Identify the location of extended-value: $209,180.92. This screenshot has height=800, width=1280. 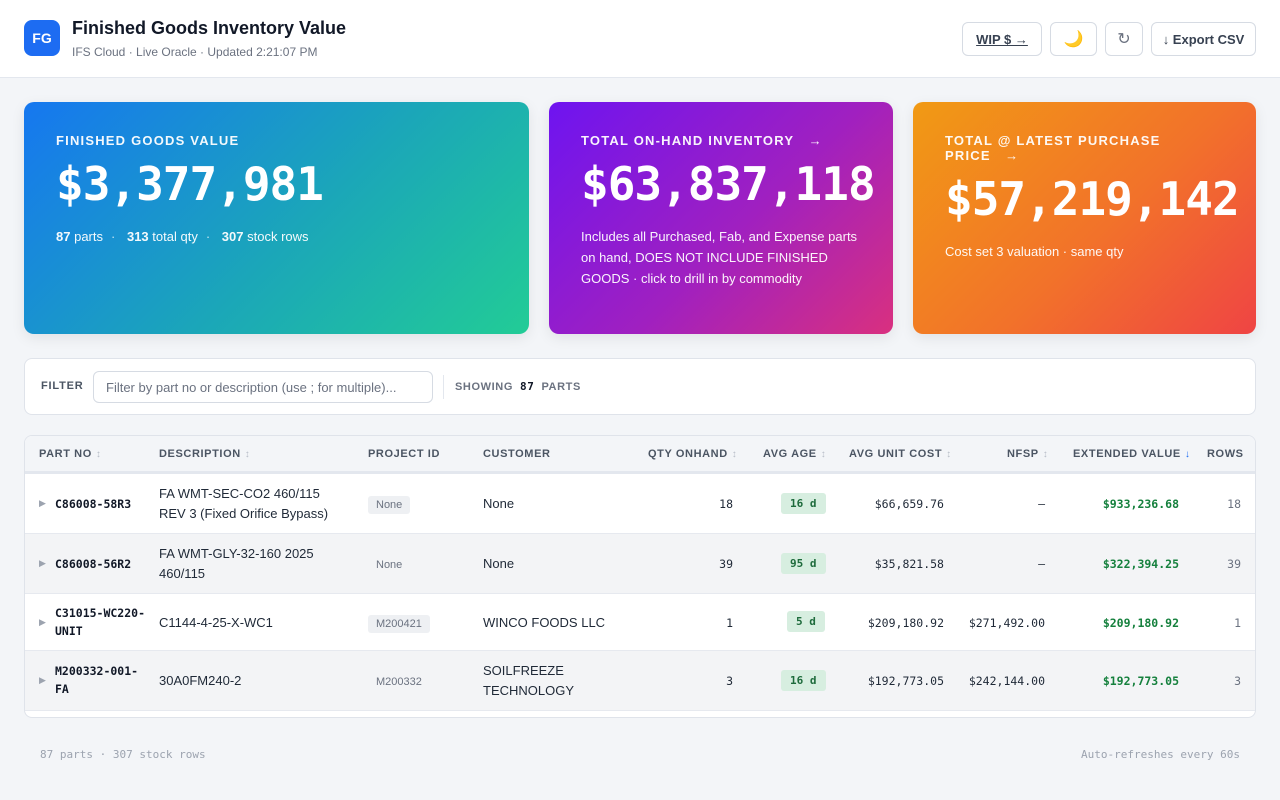
(1140, 623).